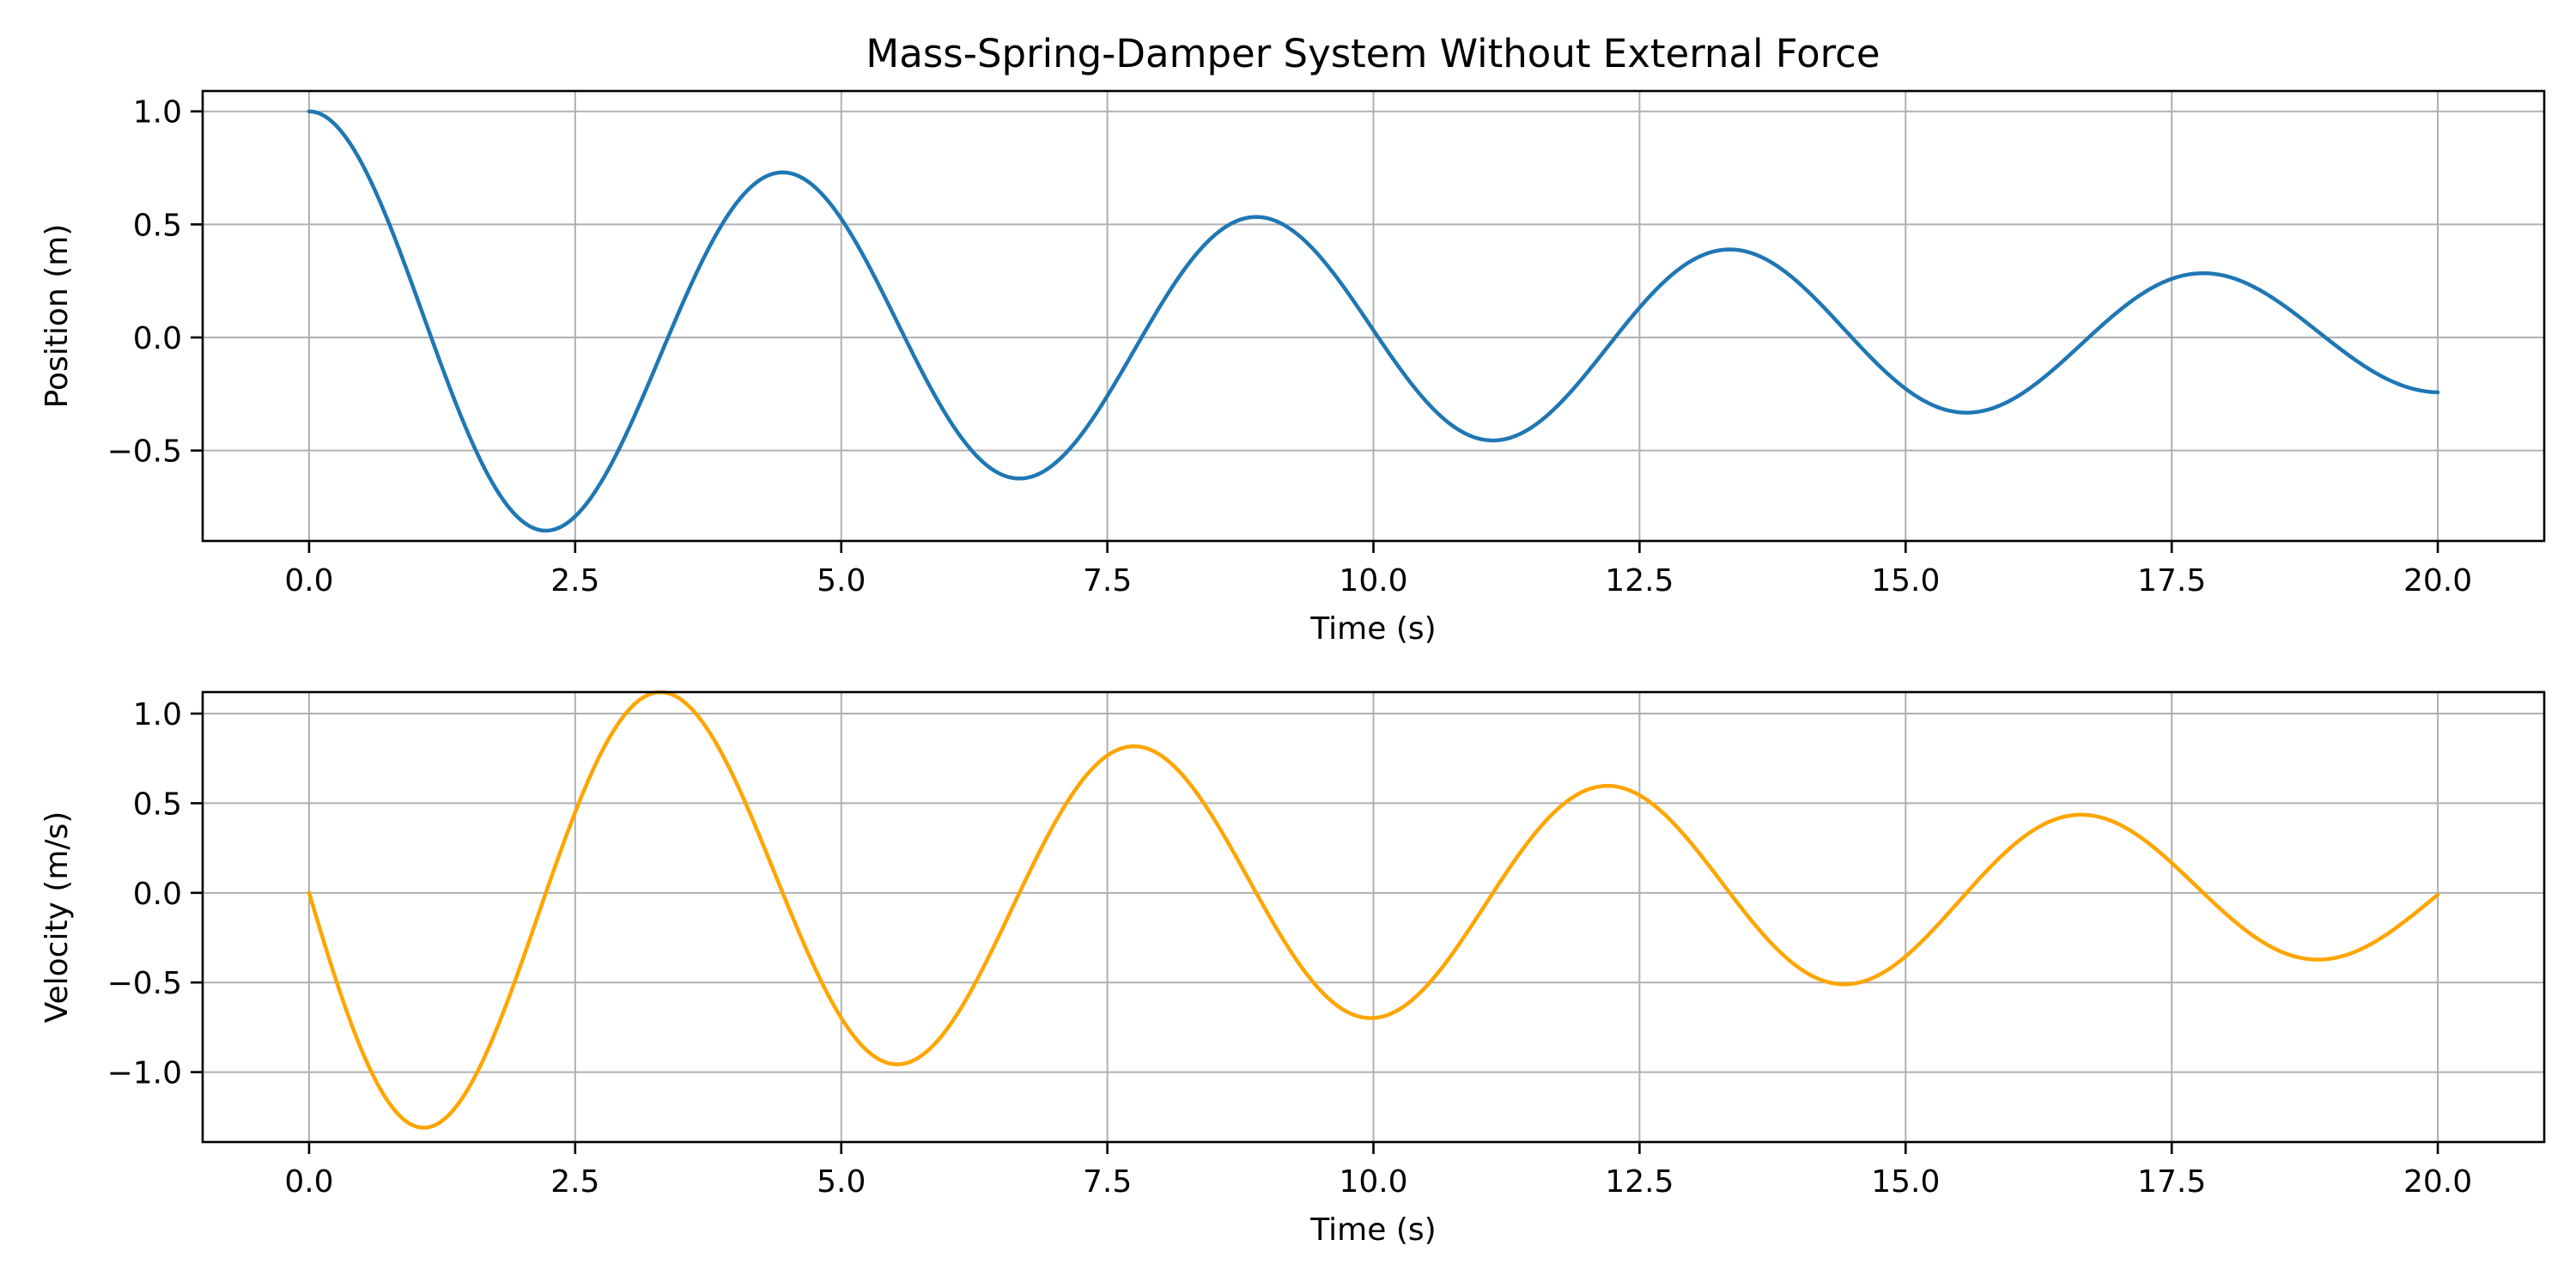 The width and height of the screenshot is (2576, 1288). I want to click on position-y-tick-label: 0.0, so click(158, 338).